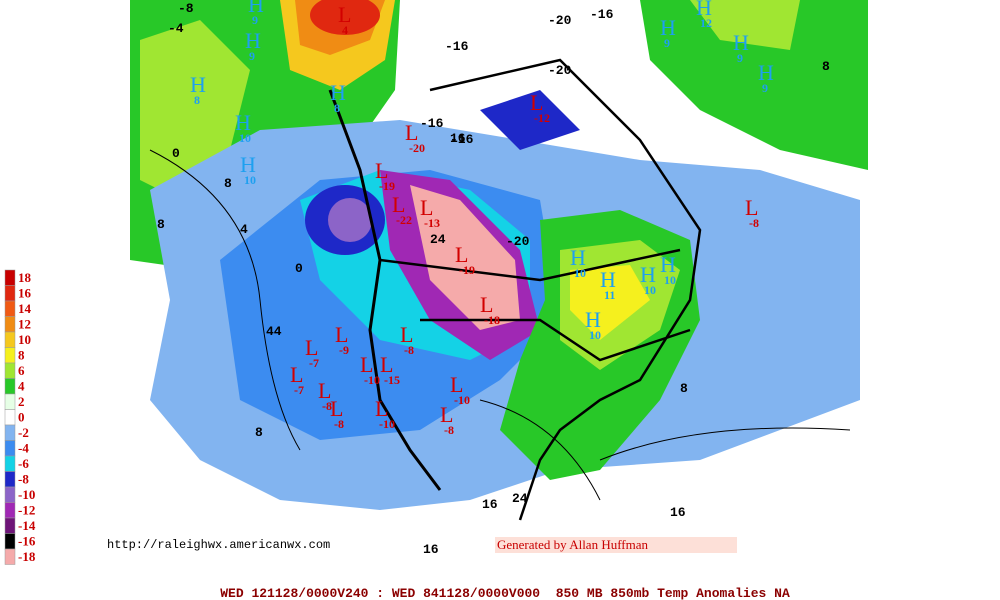 The image size is (1000, 600). Describe the element at coordinates (27, 525) in the screenshot. I see `legend-label: -14` at that location.